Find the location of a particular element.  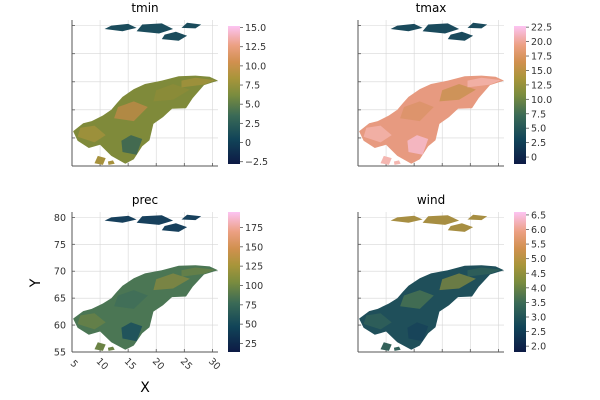

colorbar-tick-label: 2.0 is located at coordinates (538, 347).